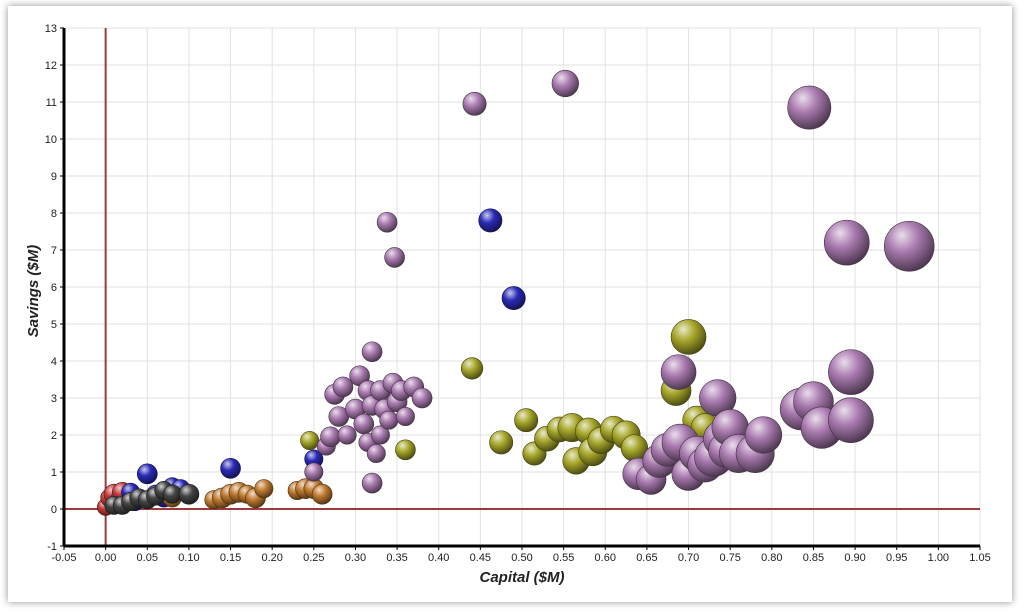  Describe the element at coordinates (51, 66) in the screenshot. I see `y-tick-label: 12` at that location.